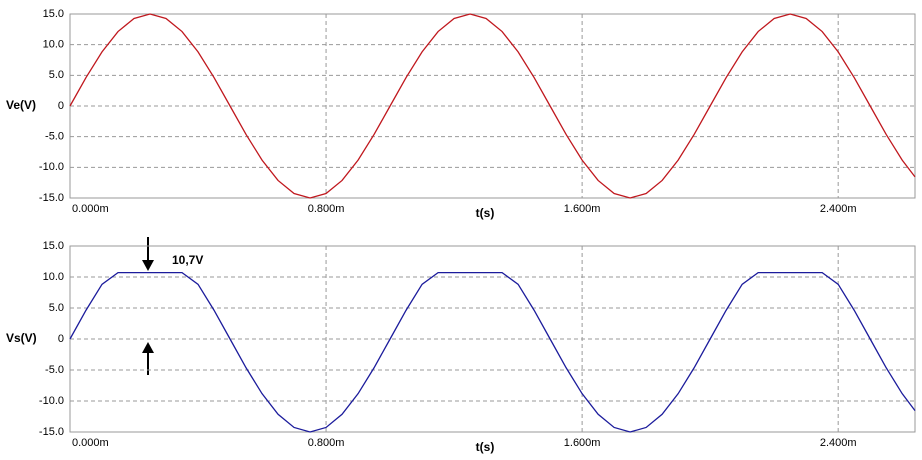  Describe the element at coordinates (21, 338) in the screenshot. I see `y-axis-label: Vs(V)` at that location.